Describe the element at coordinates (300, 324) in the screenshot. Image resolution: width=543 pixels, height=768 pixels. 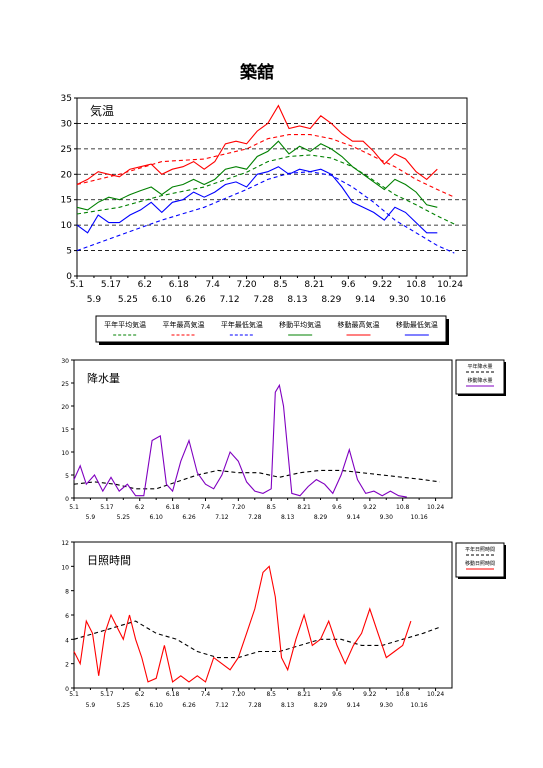
I see `legend-label: 移動平均気温` at that location.